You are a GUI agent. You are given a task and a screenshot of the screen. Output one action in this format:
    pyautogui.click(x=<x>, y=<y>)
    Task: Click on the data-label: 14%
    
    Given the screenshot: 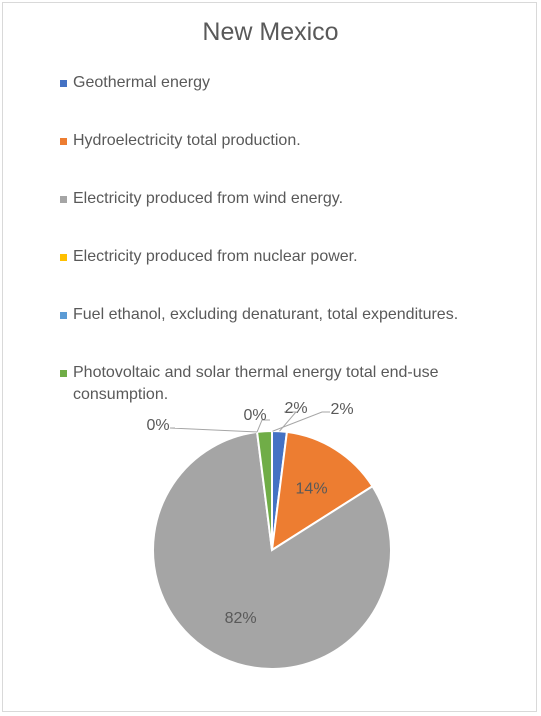 What is the action you would take?
    pyautogui.click(x=312, y=489)
    